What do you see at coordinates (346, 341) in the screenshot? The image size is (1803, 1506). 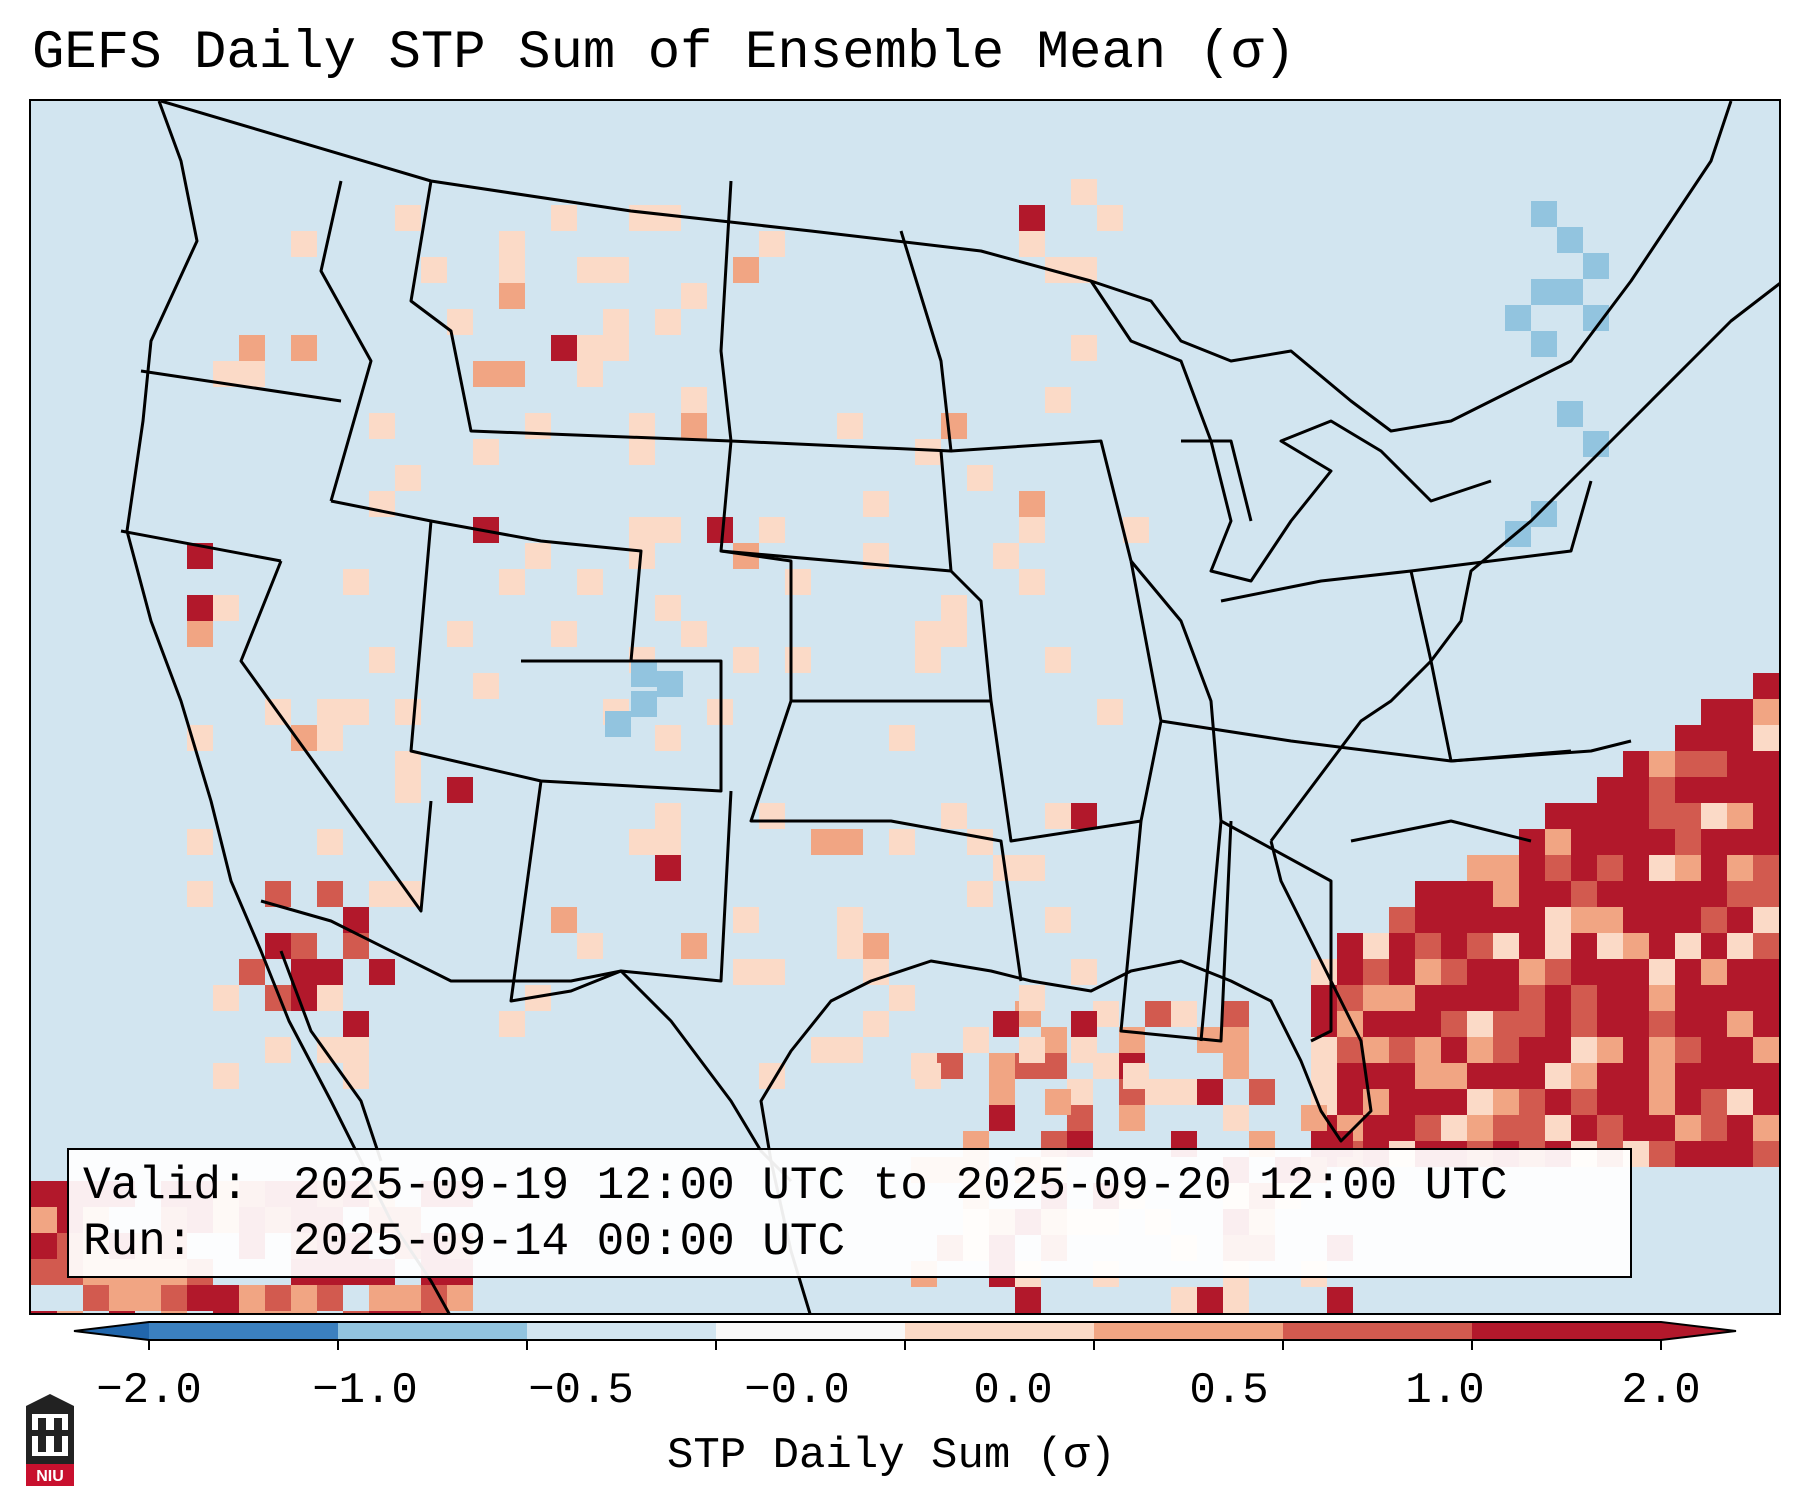 I see `state-line-id-mt` at bounding box center [346, 341].